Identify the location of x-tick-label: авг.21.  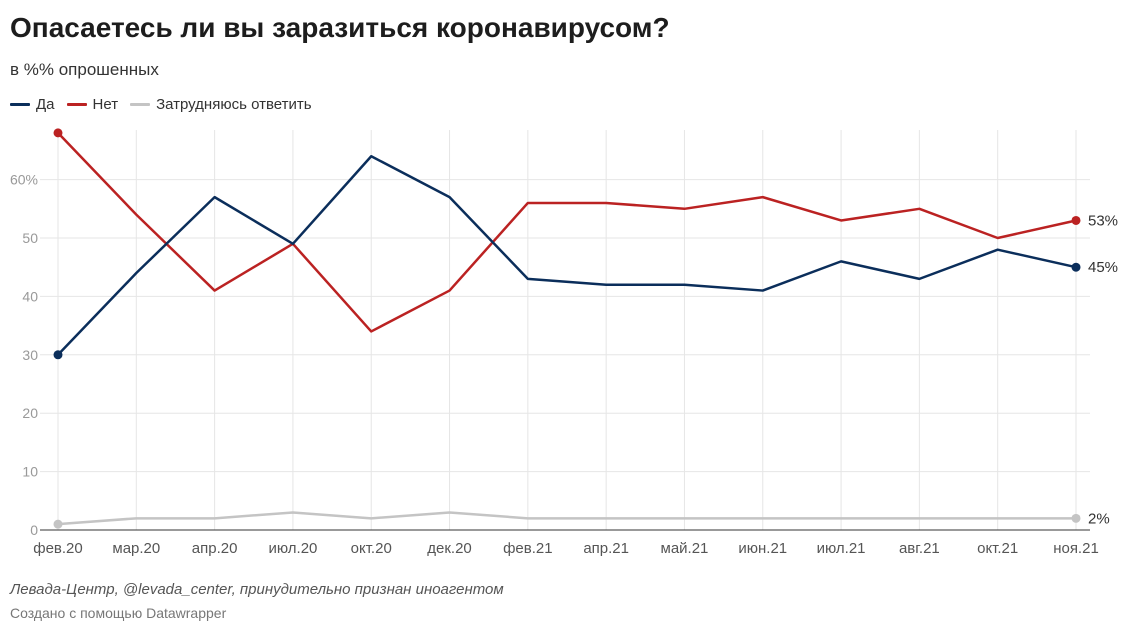
(919, 548).